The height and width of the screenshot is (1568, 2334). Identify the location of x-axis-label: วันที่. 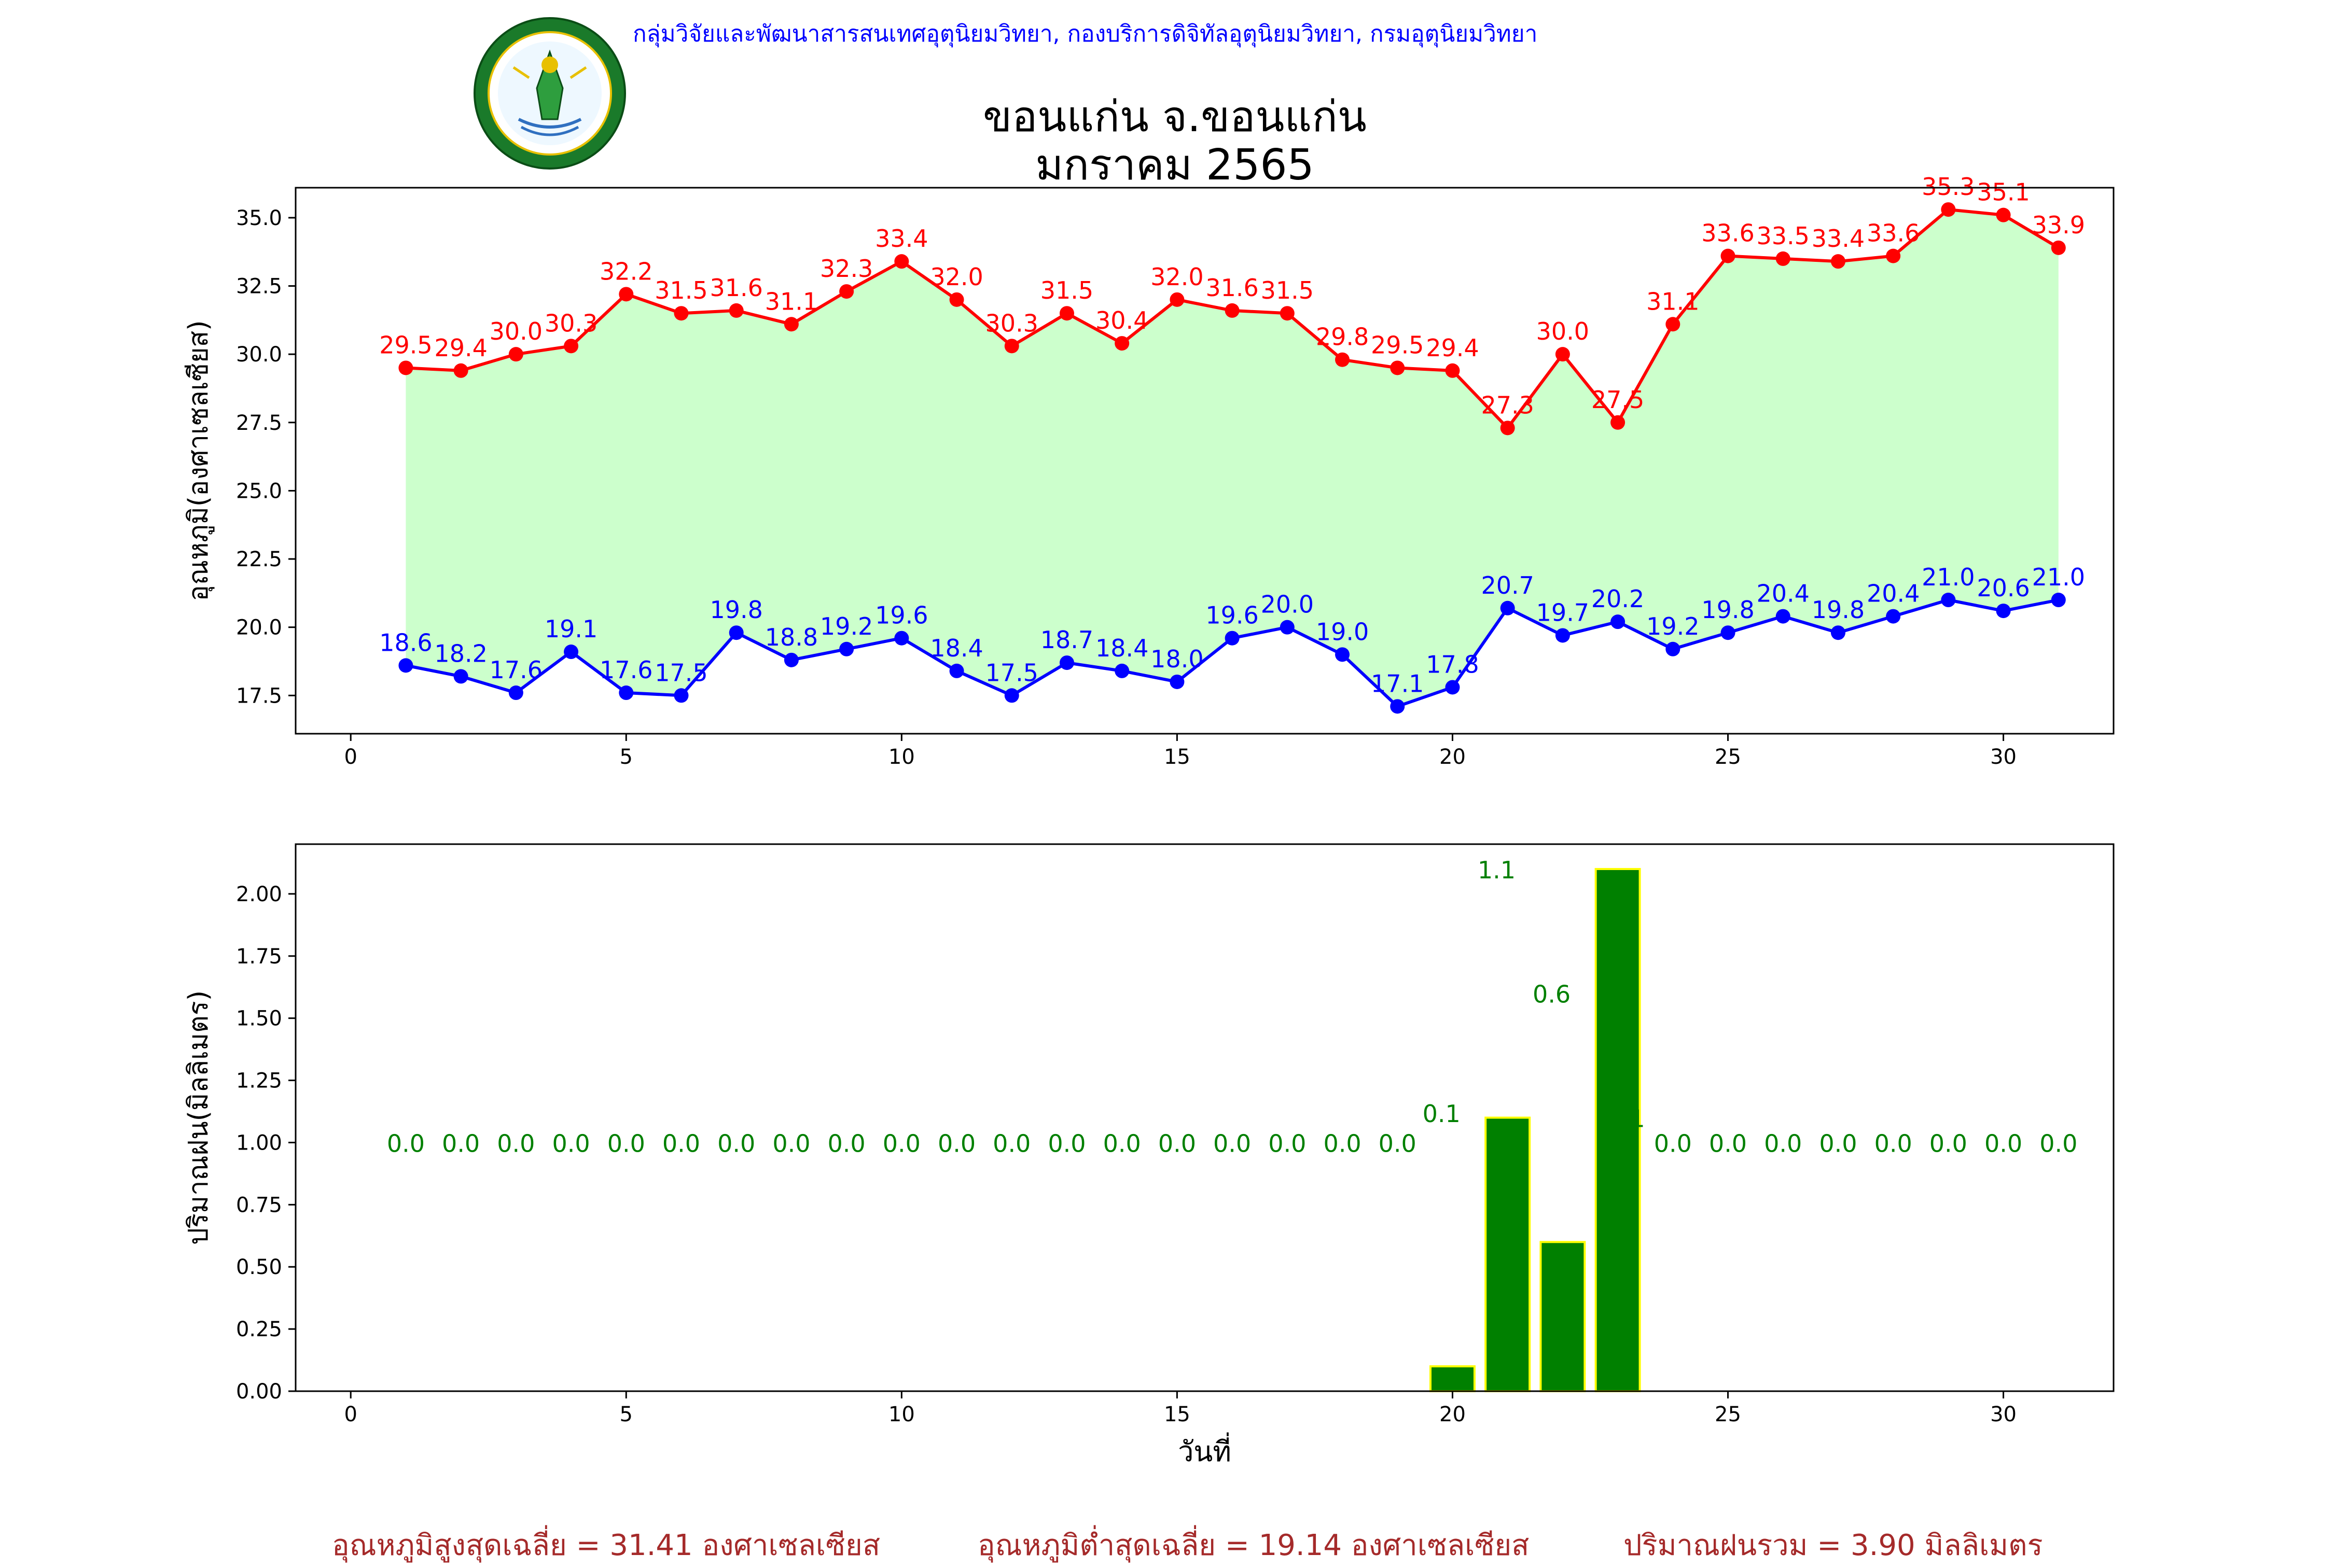
(1205, 1450).